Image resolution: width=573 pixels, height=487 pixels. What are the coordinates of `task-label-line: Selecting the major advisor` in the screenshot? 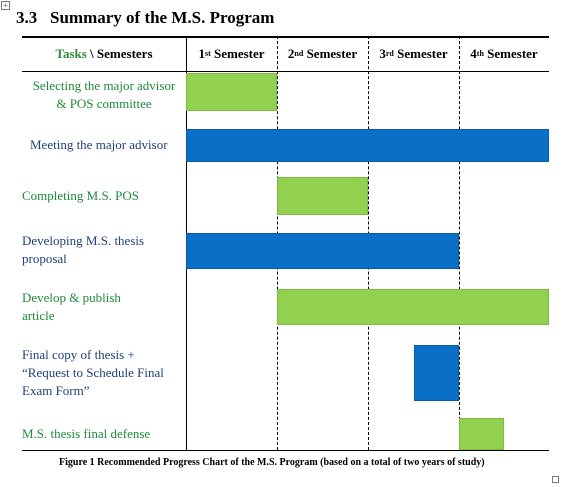 It's located at (104, 85).